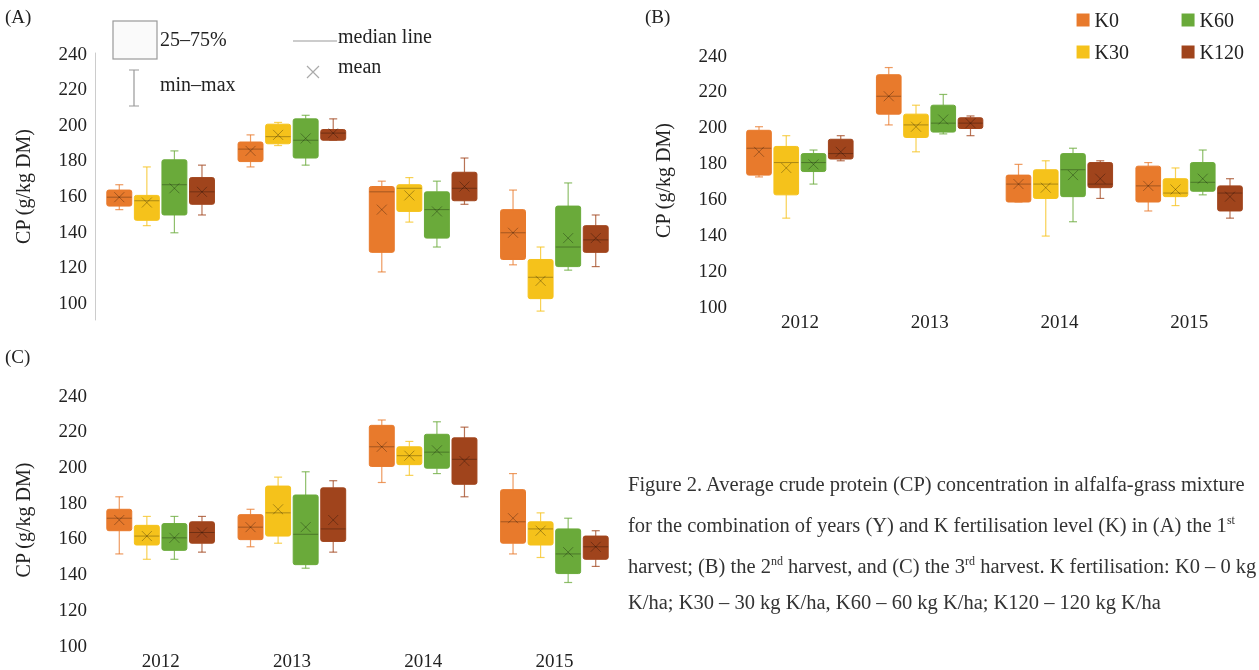 This screenshot has height=670, width=1259. What do you see at coordinates (658, 17) in the screenshot?
I see `chart-title: (B)` at bounding box center [658, 17].